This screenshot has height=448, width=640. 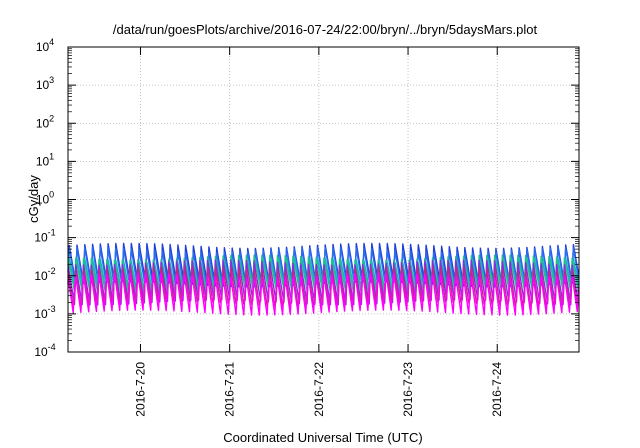 I want to click on series-line, so click(x=323, y=294).